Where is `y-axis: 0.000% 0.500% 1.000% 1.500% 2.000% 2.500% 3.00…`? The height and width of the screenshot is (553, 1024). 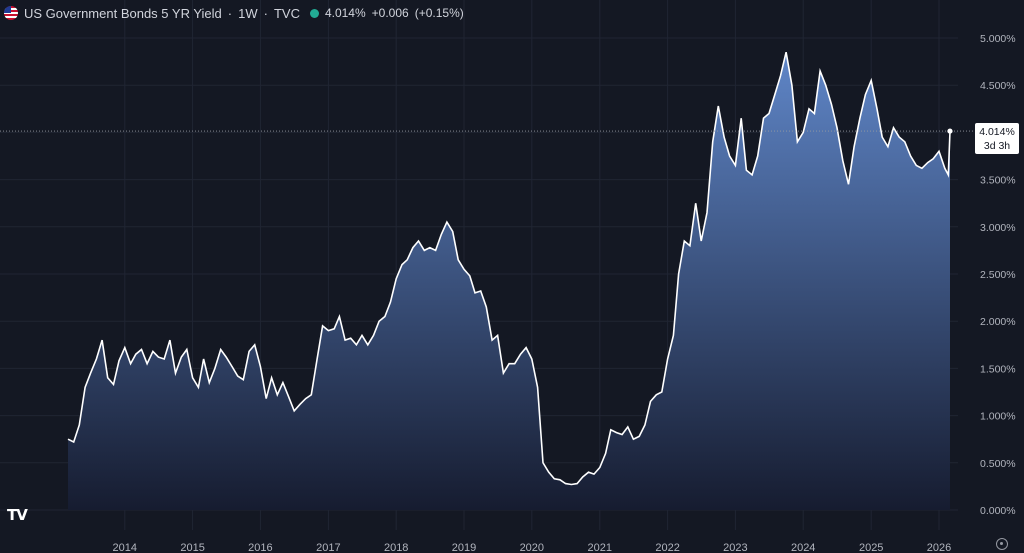
y-axis: 0.000% 0.500% 1.000% 1.500% 2.000% 2.500% 3.00… is located at coordinates (998, 275).